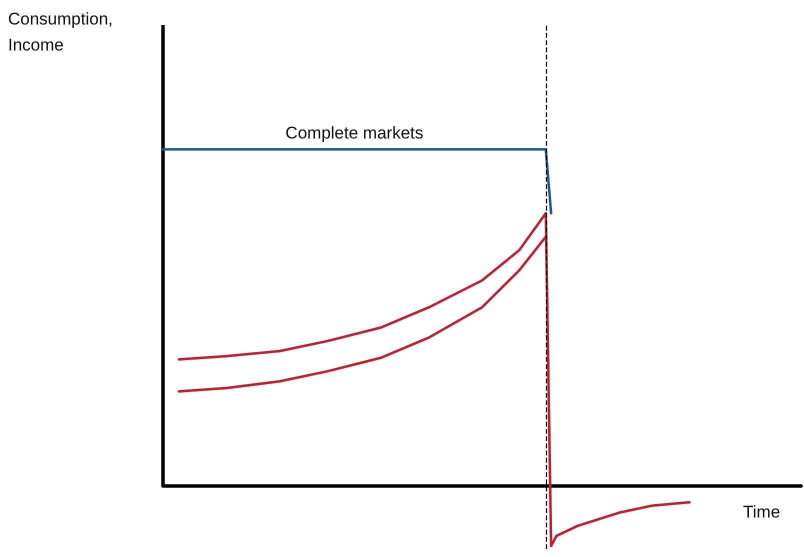  I want to click on text: Consumption, Income, so click(63, 32).